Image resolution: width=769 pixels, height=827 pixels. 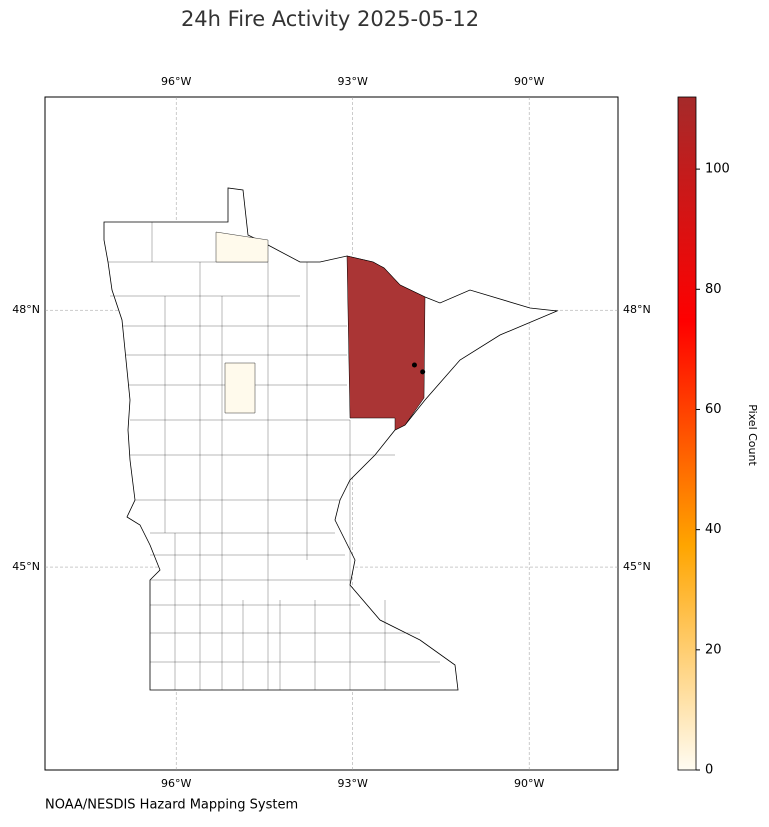 What do you see at coordinates (717, 169) in the screenshot?
I see `colorbar-tick-label: 100` at bounding box center [717, 169].